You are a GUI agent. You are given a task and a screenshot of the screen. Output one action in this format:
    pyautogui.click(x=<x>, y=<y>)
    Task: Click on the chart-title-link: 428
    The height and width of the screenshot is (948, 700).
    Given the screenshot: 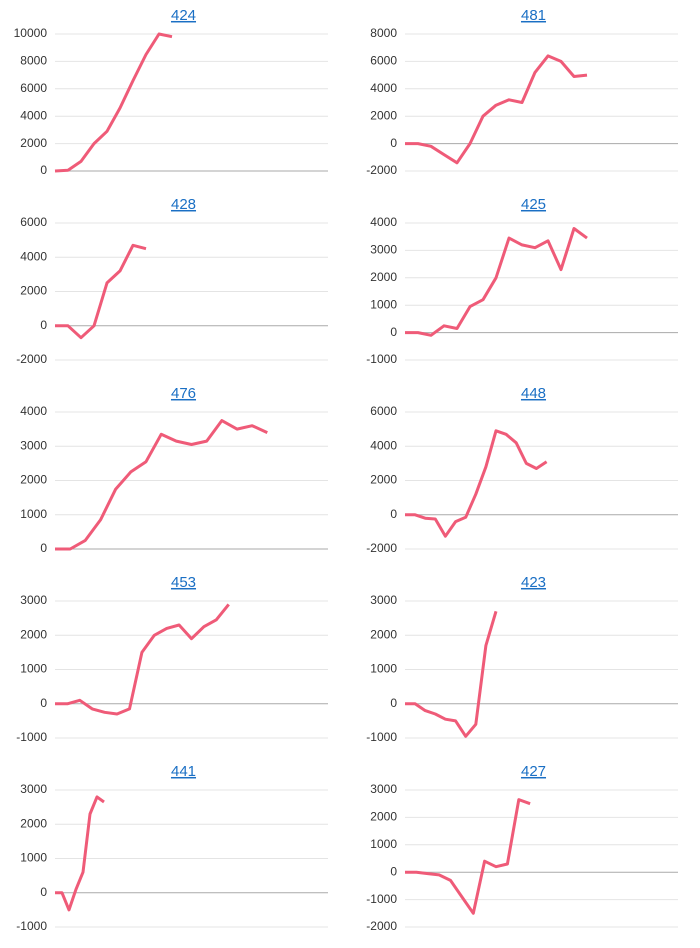 What is the action you would take?
    pyautogui.click(x=183, y=204)
    